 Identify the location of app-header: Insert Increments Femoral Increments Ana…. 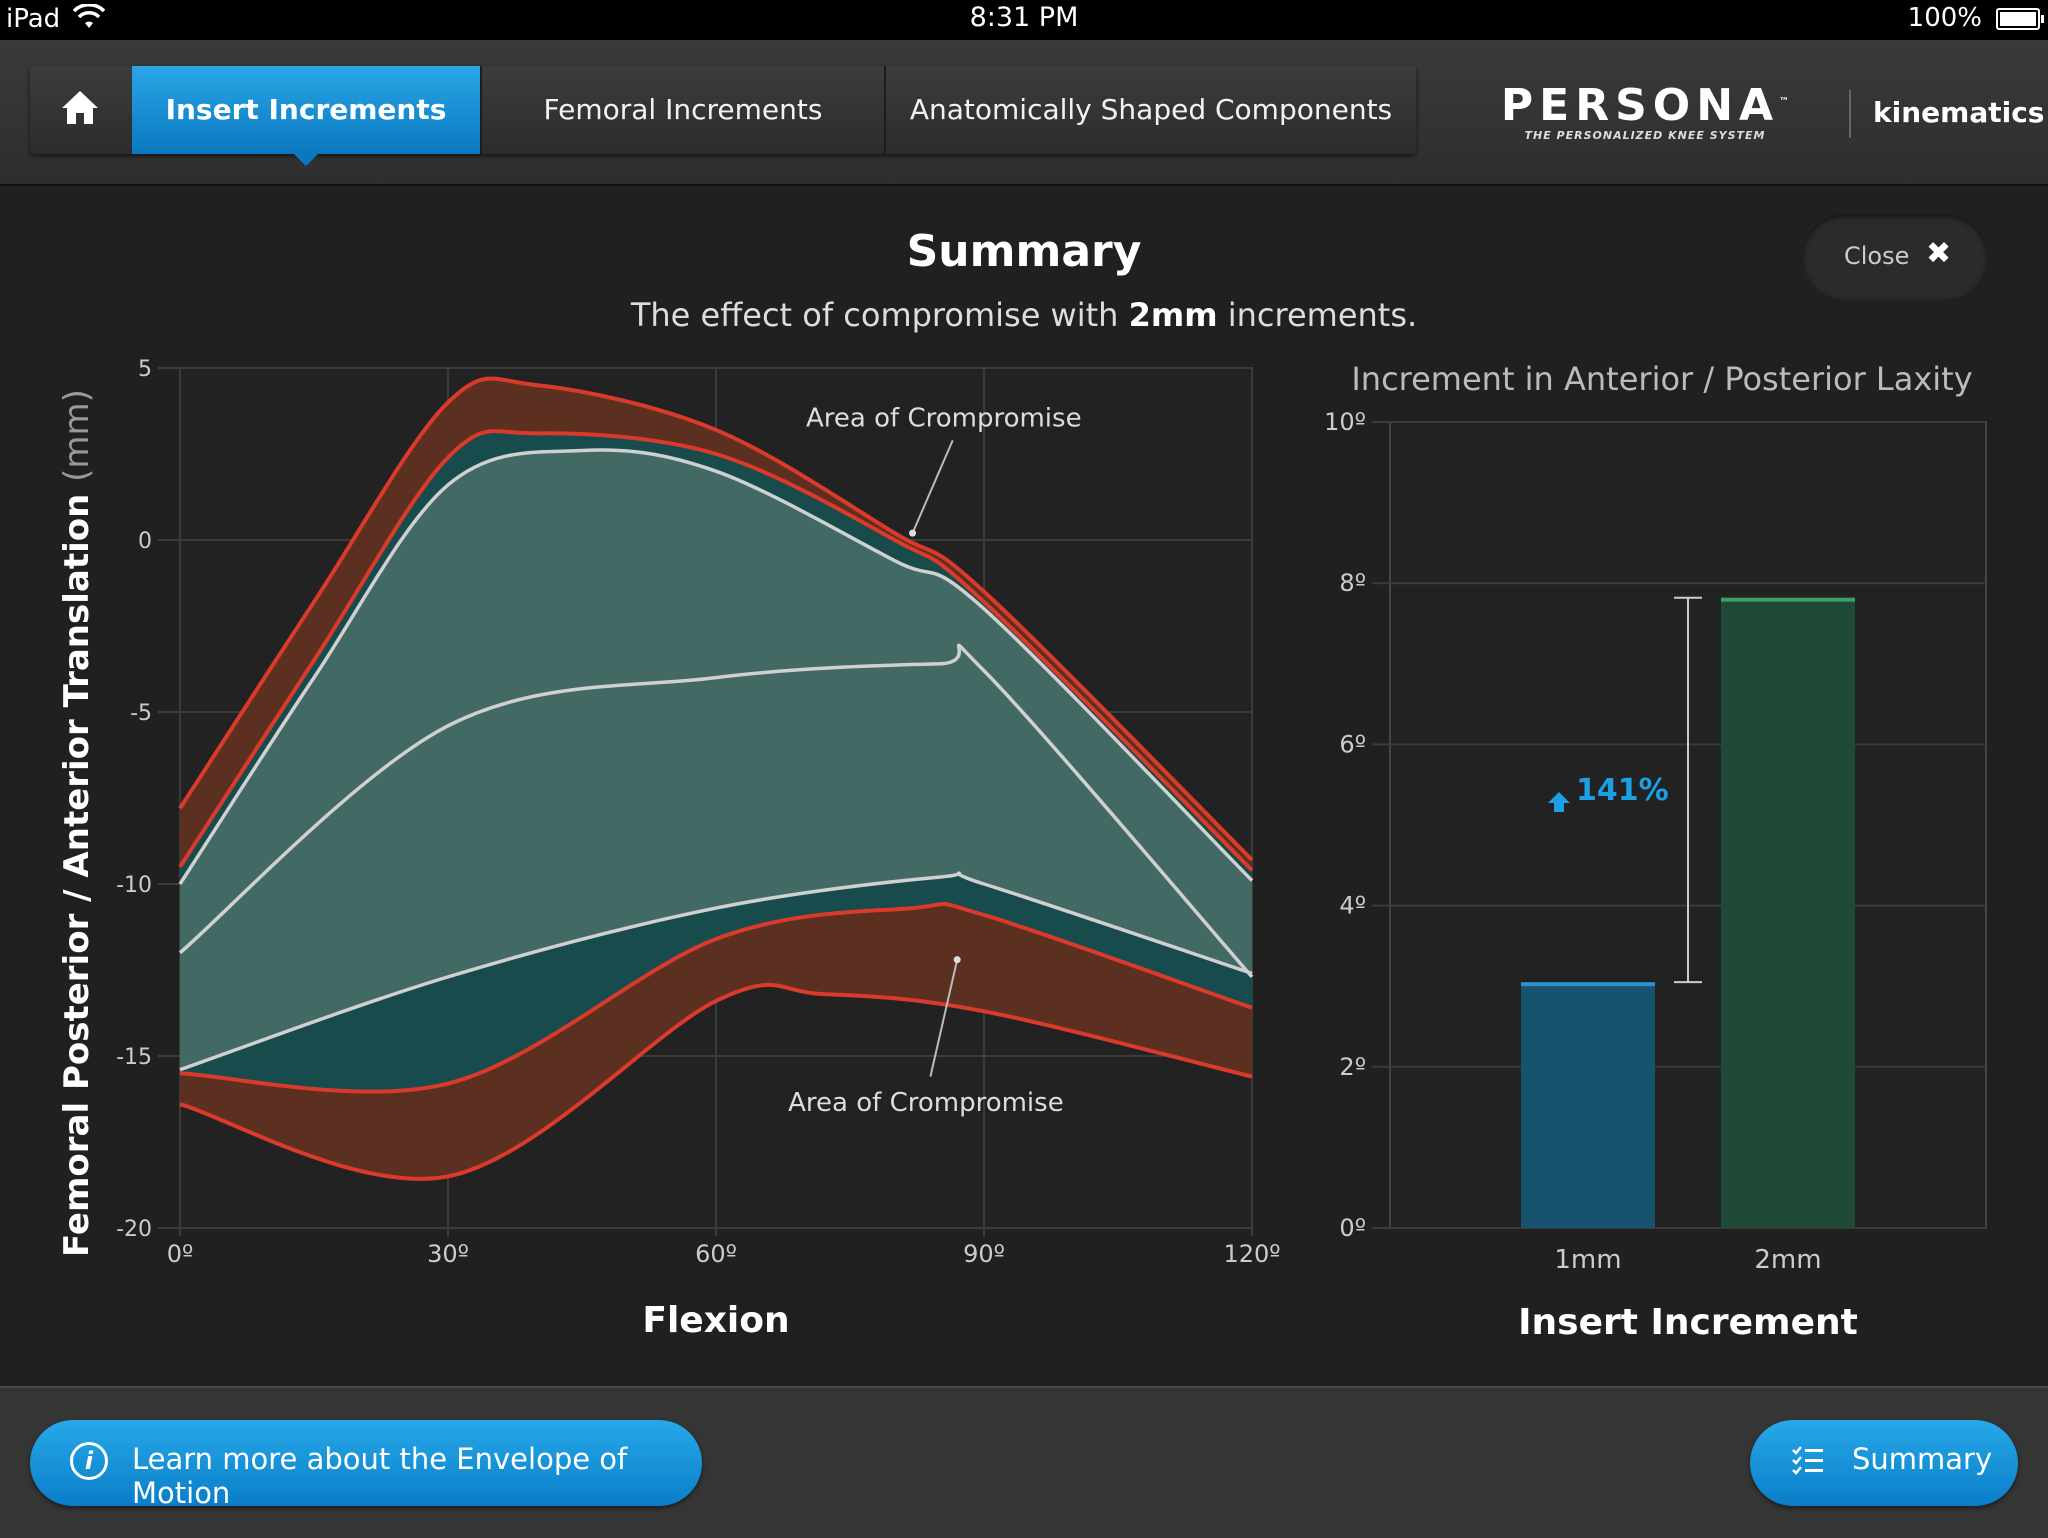
(1024, 113).